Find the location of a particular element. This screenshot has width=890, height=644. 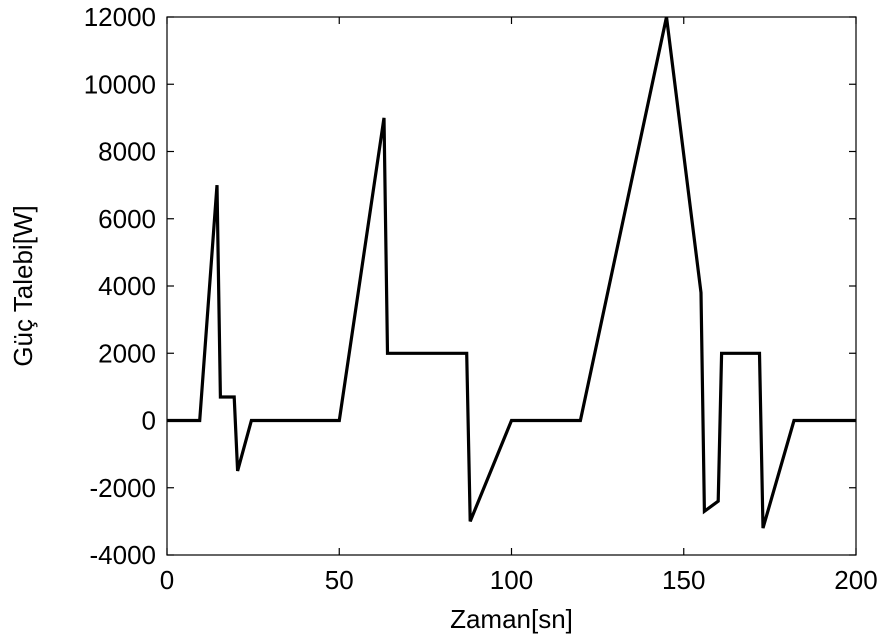

y-tick-label: 8000 is located at coordinates (127, 152).